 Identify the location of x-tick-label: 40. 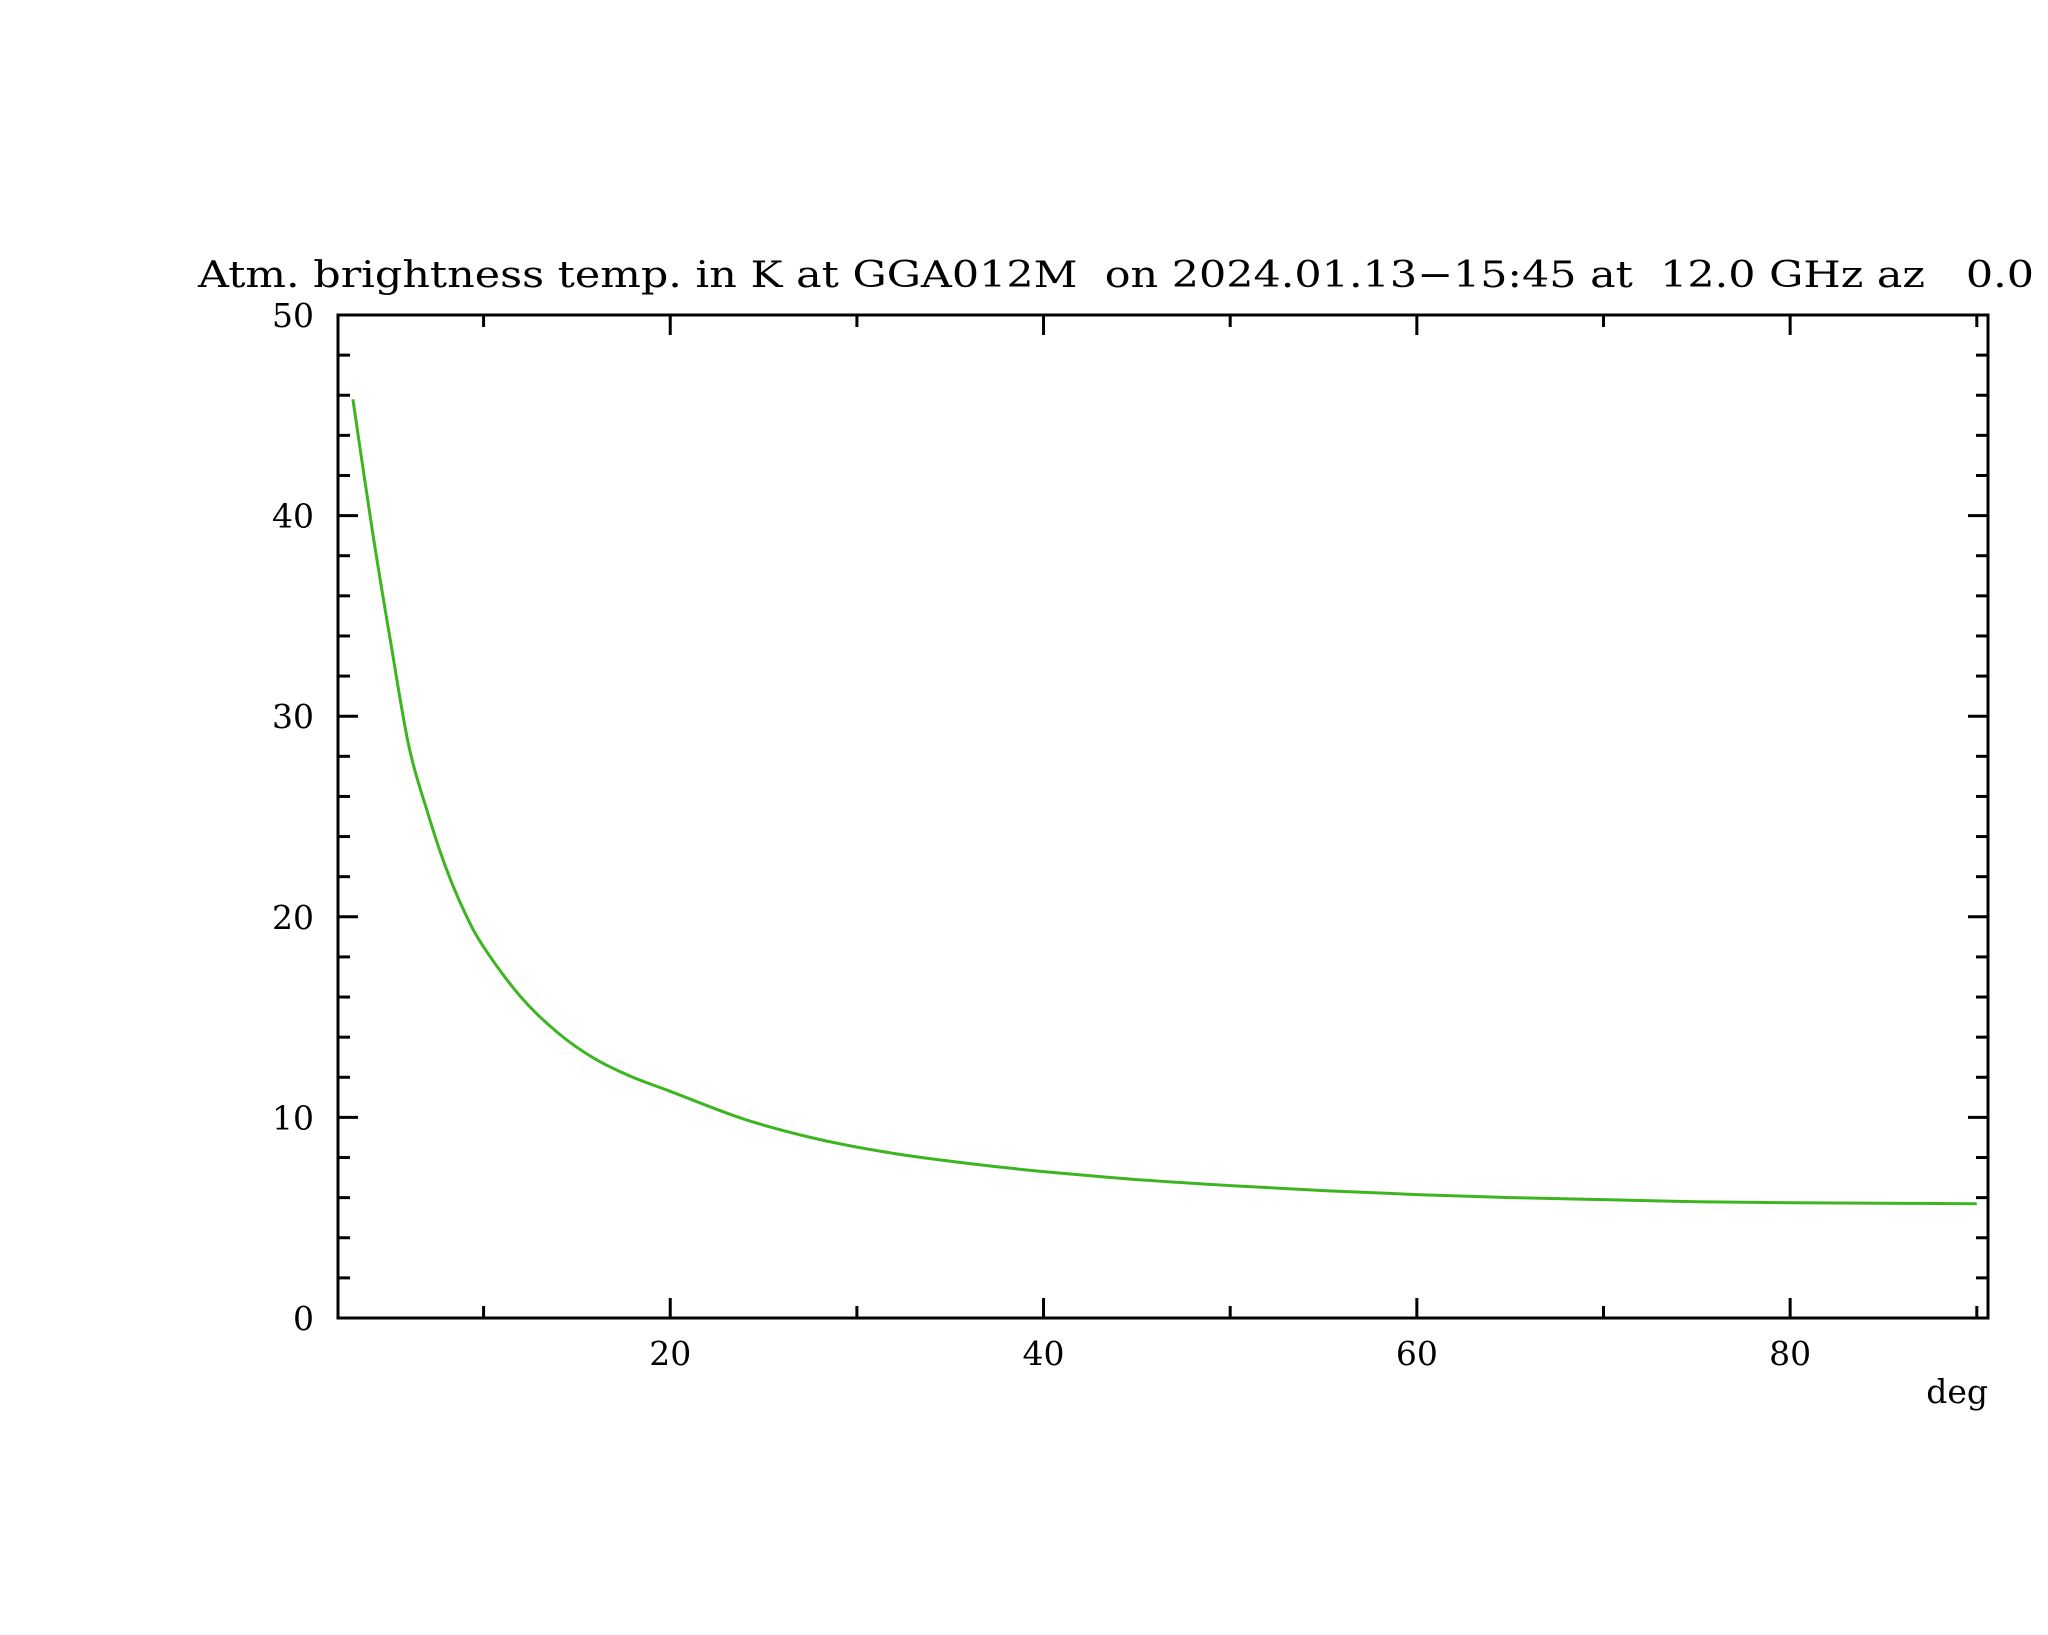
(1044, 1353).